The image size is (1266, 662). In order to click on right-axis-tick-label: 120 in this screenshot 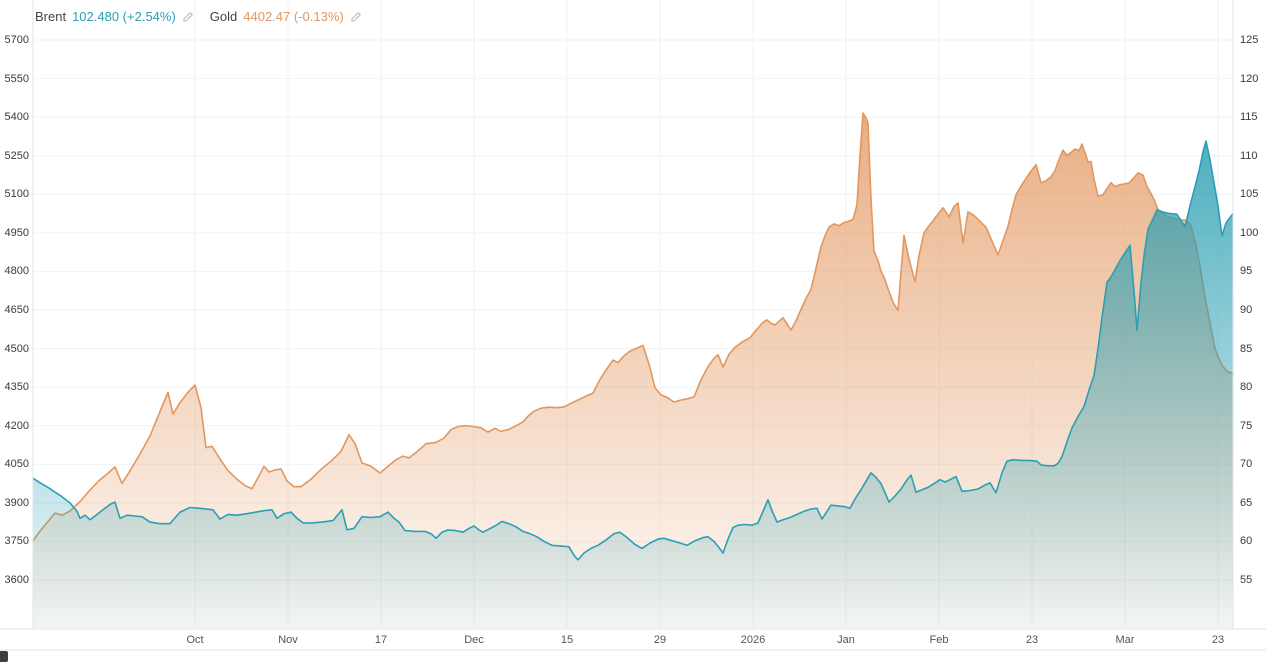, I will do `click(1249, 78)`.